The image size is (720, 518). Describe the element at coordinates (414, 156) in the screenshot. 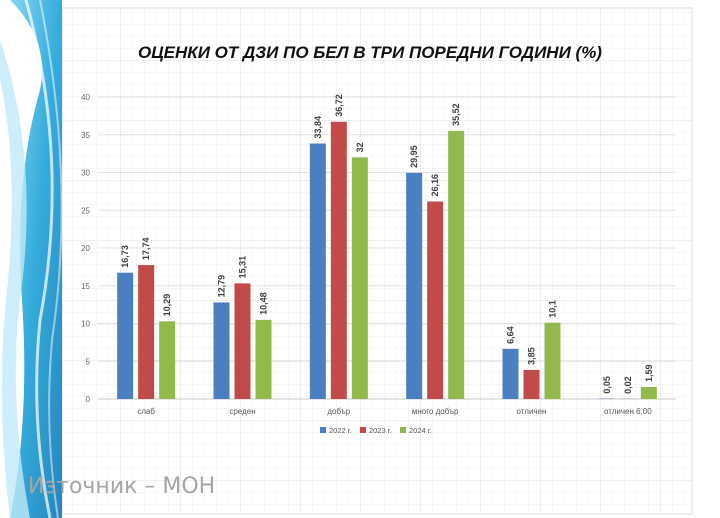

I see `data-label: 29,95` at that location.